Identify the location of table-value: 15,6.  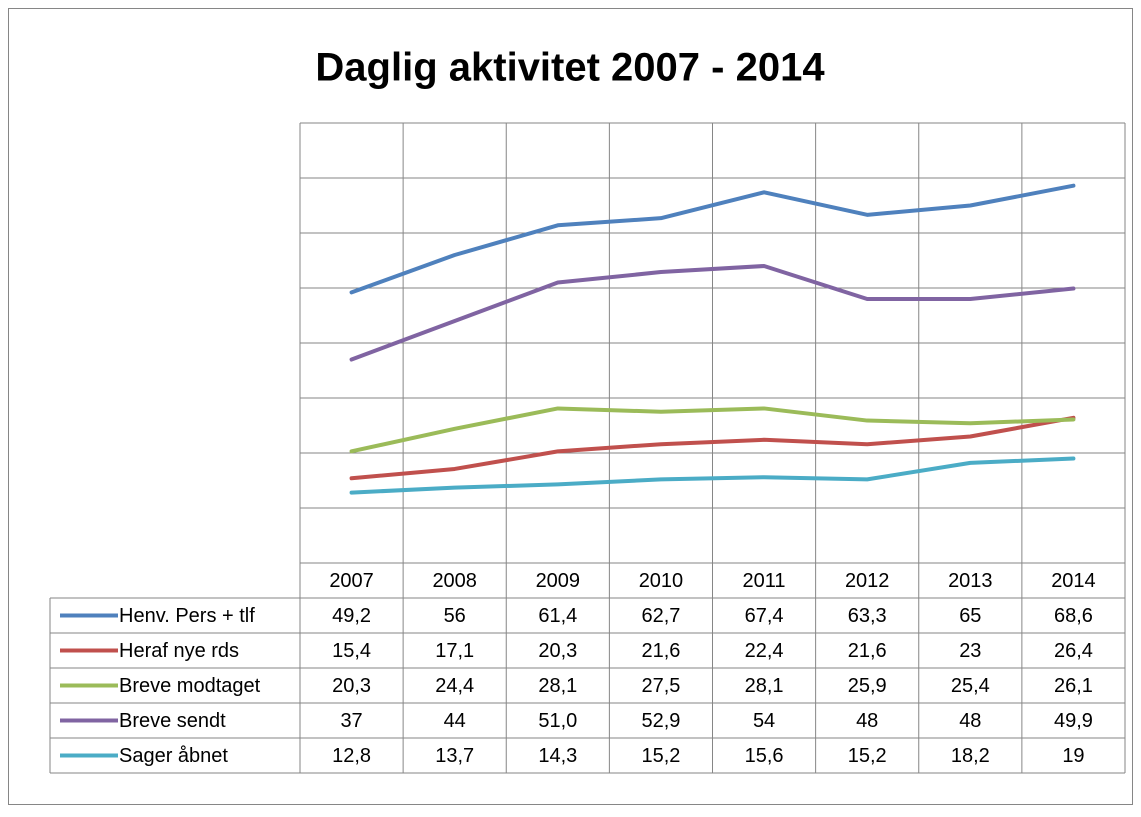
(764, 756).